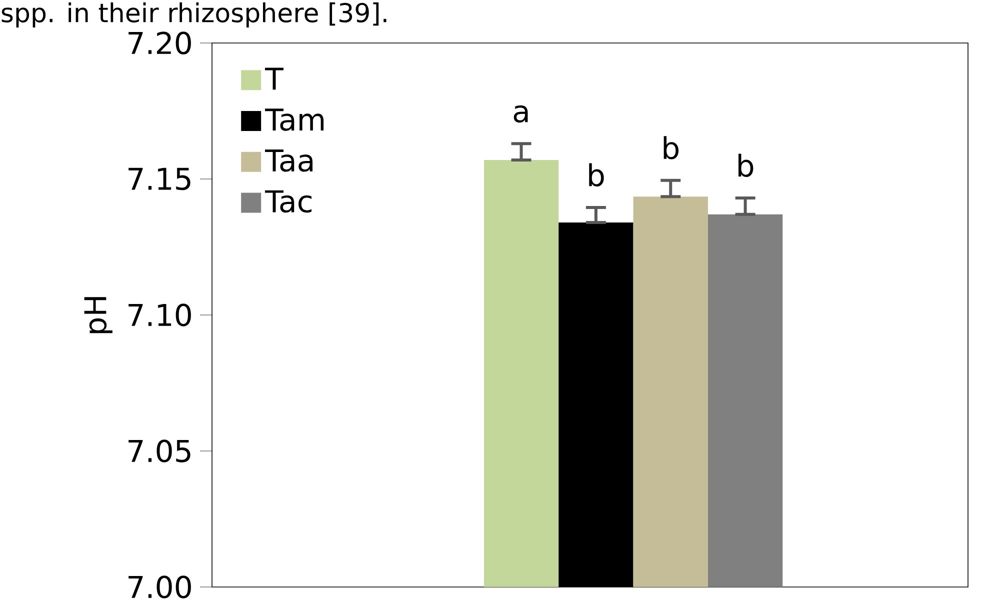 This screenshot has width=996, height=610. I want to click on y-tick-label: 7.20, so click(159, 43).